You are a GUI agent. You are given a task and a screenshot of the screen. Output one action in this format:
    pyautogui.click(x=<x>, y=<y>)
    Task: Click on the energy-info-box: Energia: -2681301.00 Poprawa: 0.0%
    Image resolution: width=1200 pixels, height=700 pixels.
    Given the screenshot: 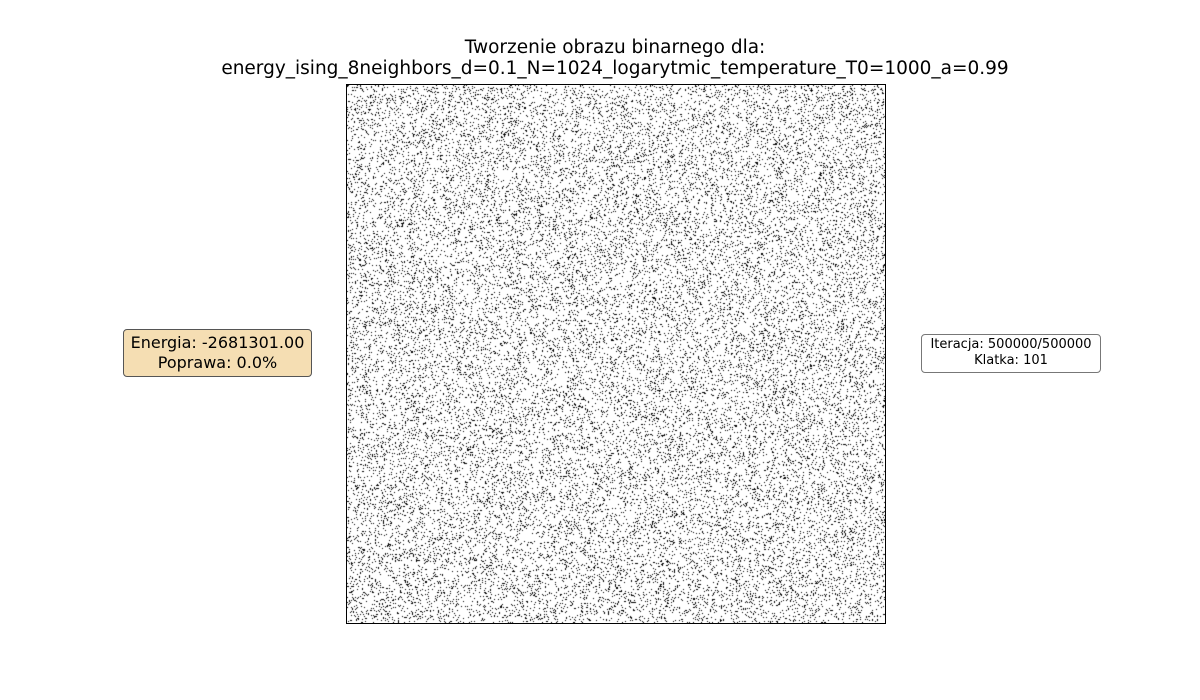 What is the action you would take?
    pyautogui.click(x=217, y=353)
    